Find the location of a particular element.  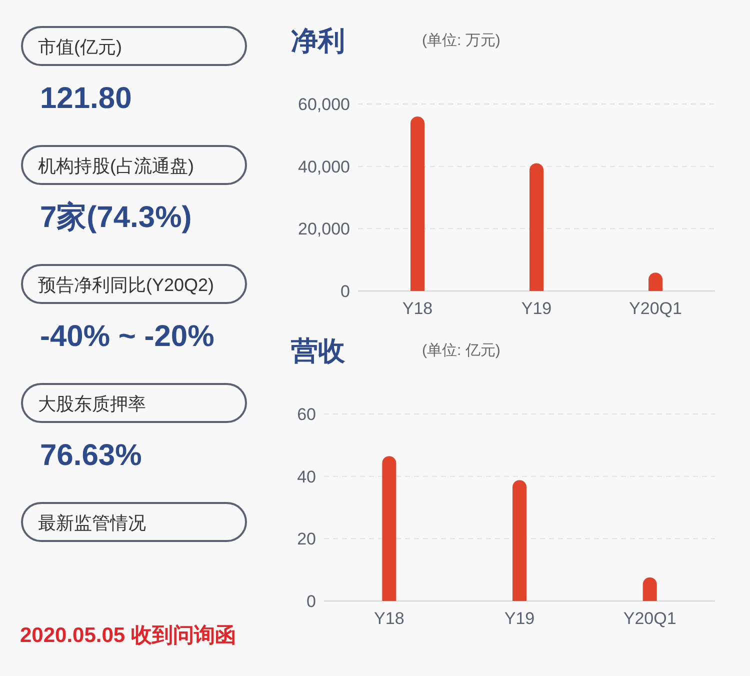

y-tick-label: 20,000 is located at coordinates (324, 229).